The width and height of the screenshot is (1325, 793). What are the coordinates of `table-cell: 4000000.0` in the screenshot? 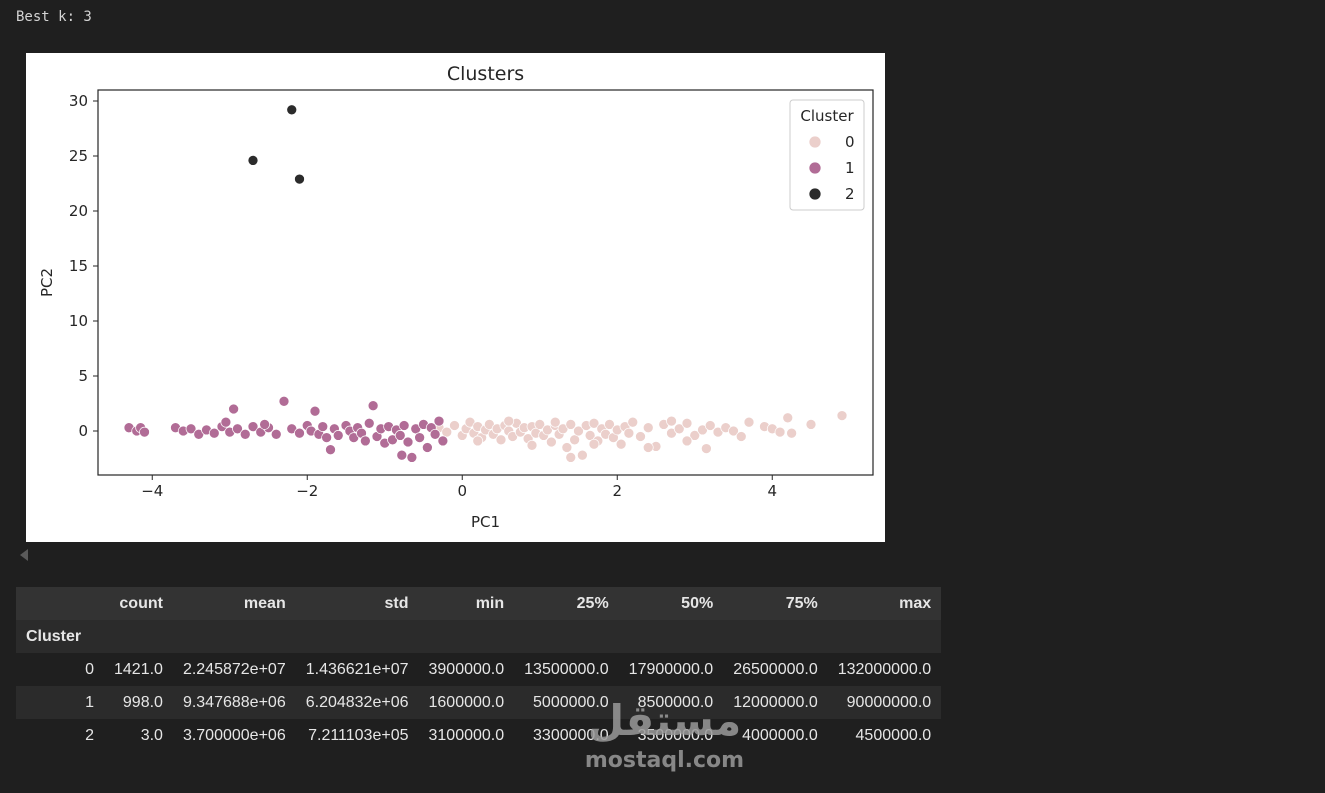 It's located at (775, 735).